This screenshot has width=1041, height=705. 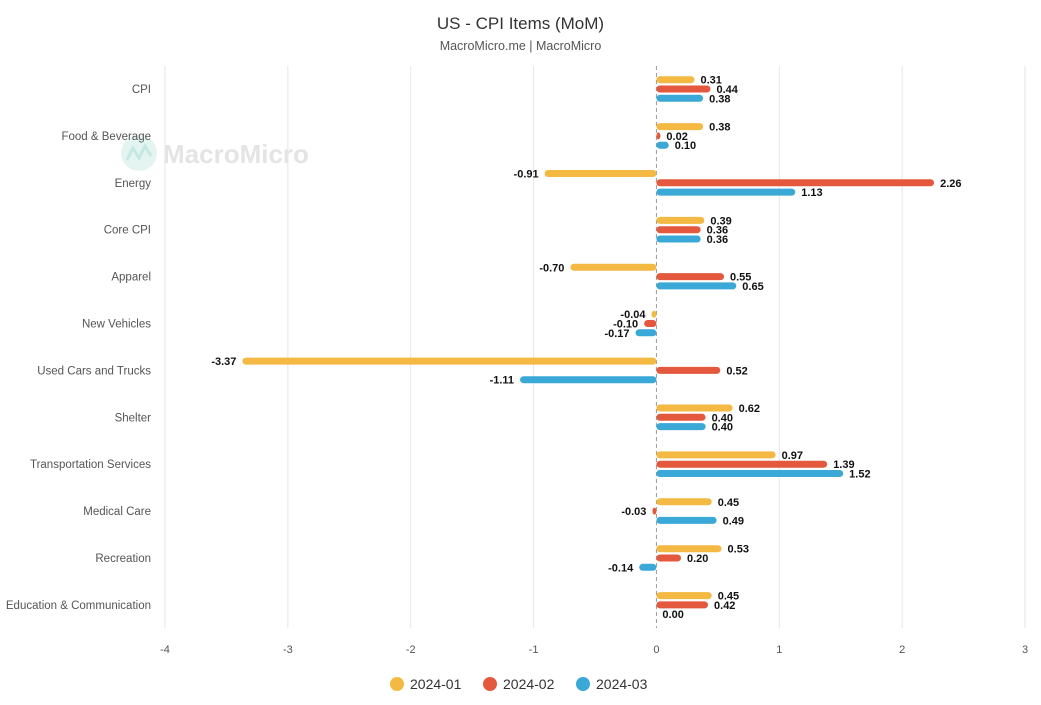 What do you see at coordinates (697, 559) in the screenshot?
I see `data-label: 0.20` at bounding box center [697, 559].